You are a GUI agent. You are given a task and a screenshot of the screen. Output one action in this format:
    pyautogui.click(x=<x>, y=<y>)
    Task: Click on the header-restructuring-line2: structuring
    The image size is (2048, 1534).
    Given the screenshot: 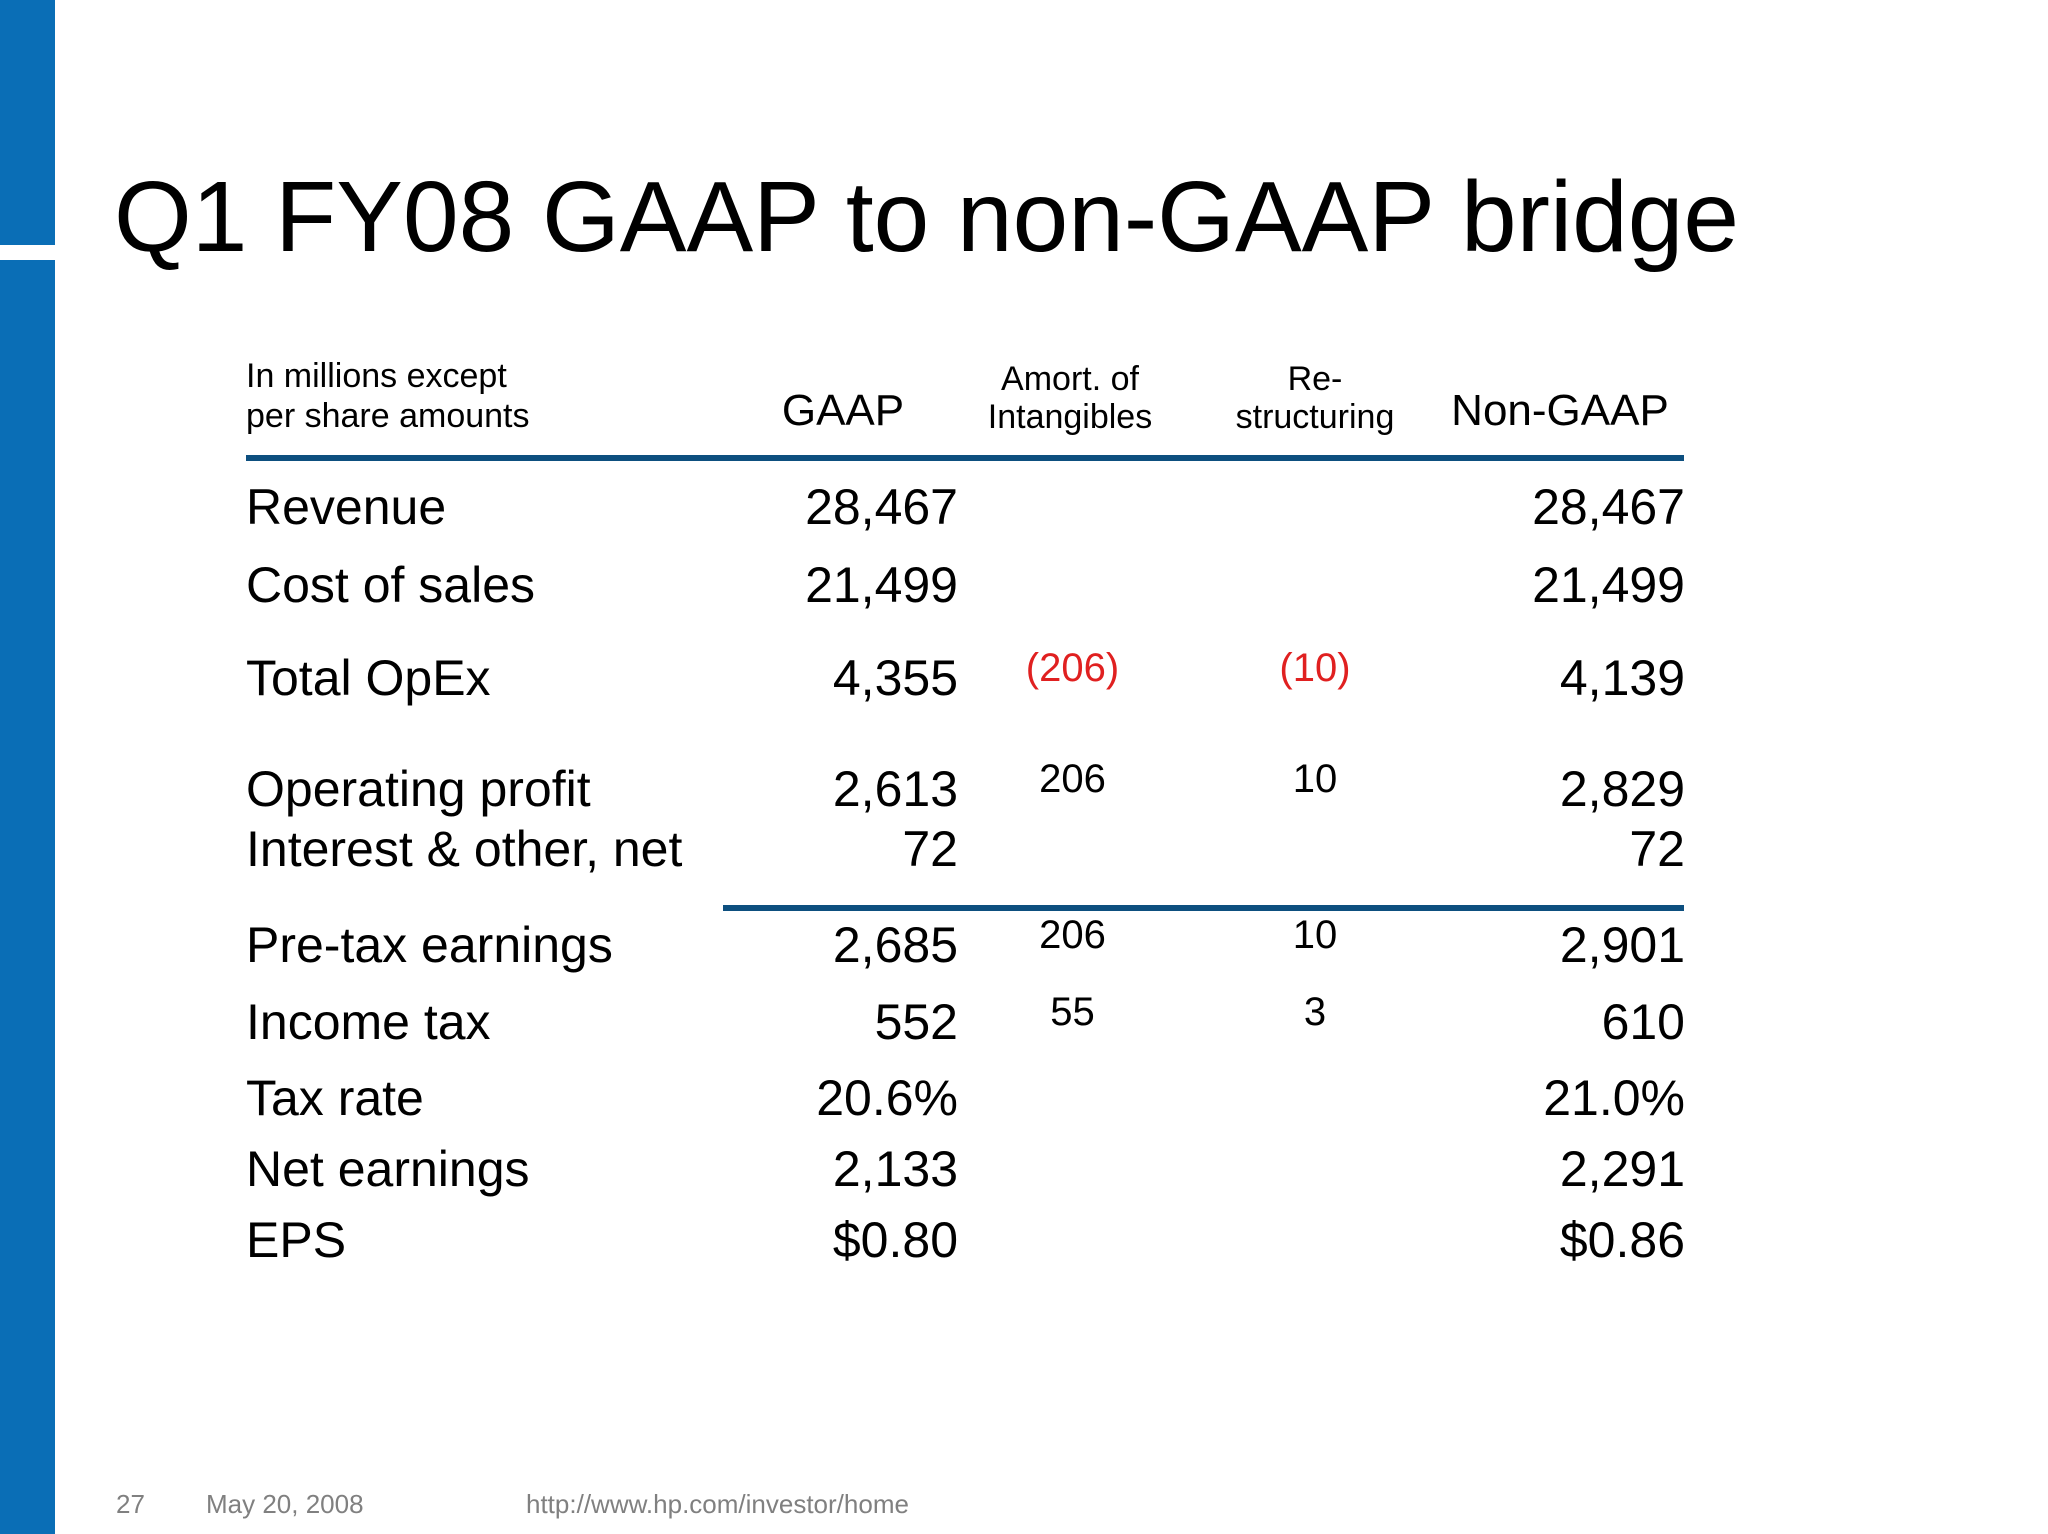 What is the action you would take?
    pyautogui.click(x=1315, y=417)
    